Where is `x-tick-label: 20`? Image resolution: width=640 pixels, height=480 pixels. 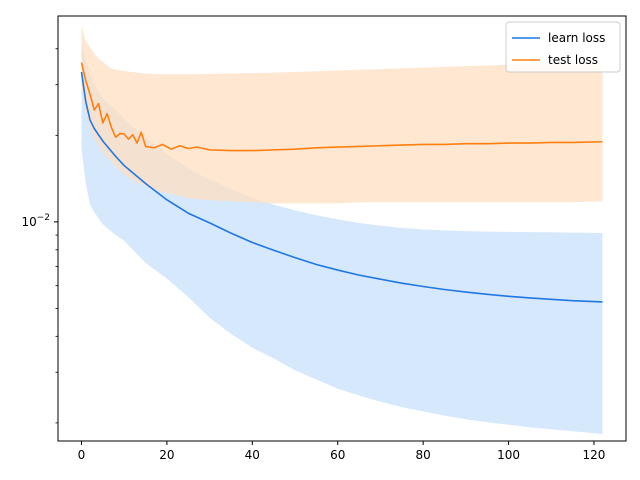 x-tick-label: 20 is located at coordinates (166, 455).